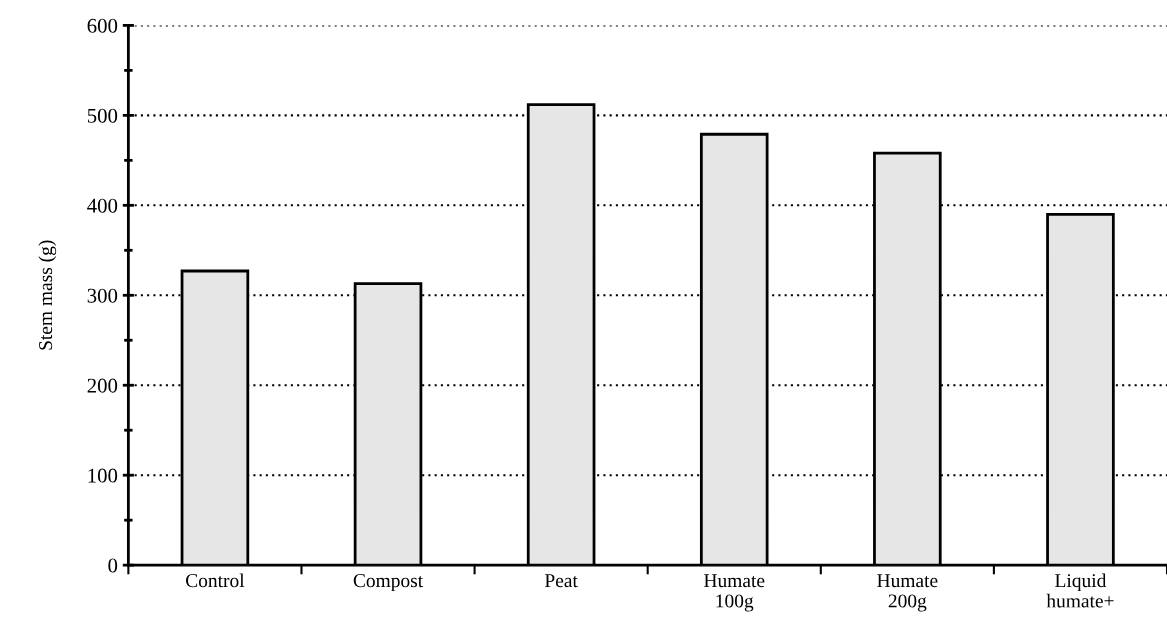  Describe the element at coordinates (907, 593) in the screenshot. I see `x-tick-label: Humate 200g` at that location.